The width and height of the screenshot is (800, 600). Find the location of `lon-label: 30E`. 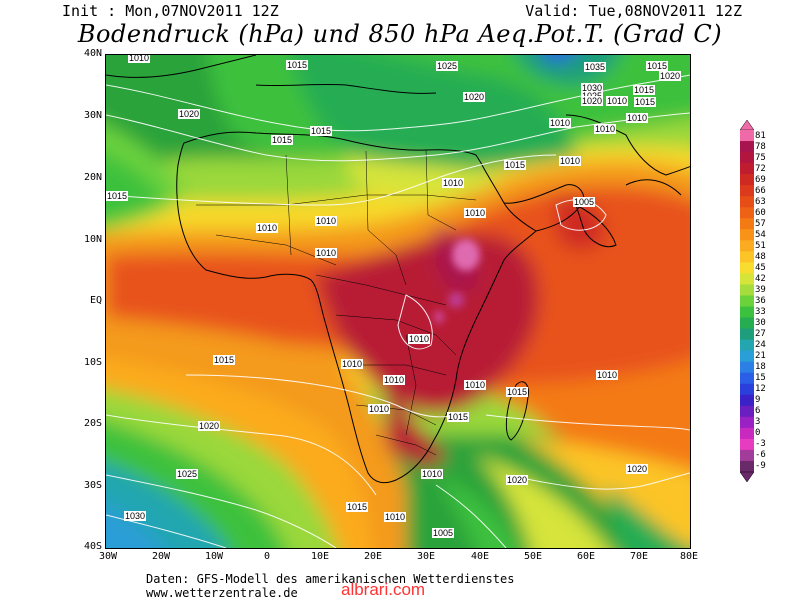

lon-label: 30E is located at coordinates (426, 556).